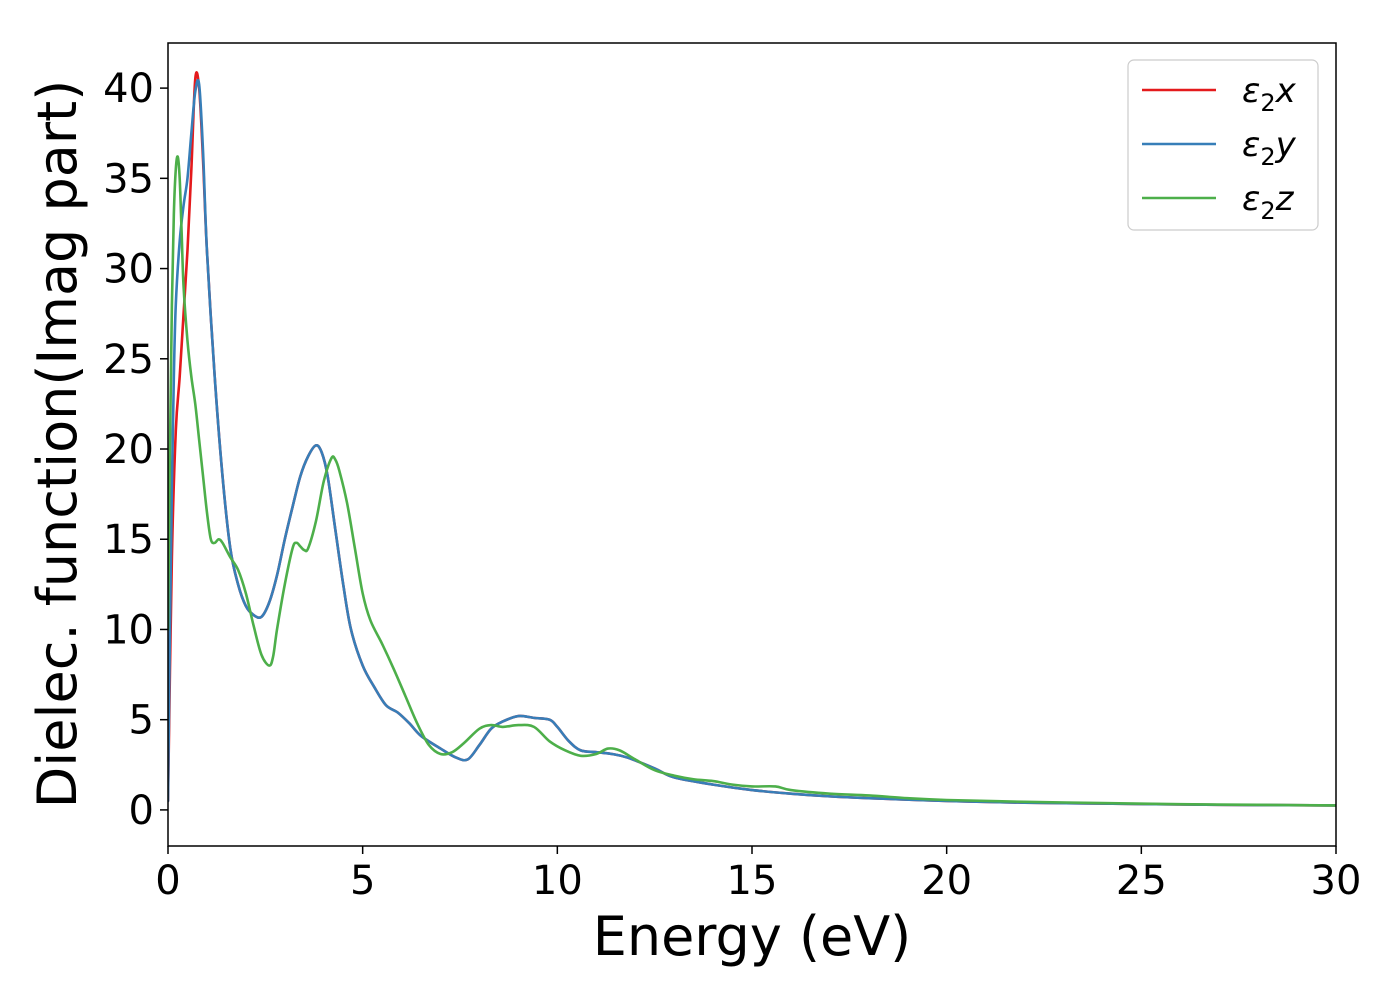  Describe the element at coordinates (1141, 881) in the screenshot. I see `x-tick-label: 25` at that location.